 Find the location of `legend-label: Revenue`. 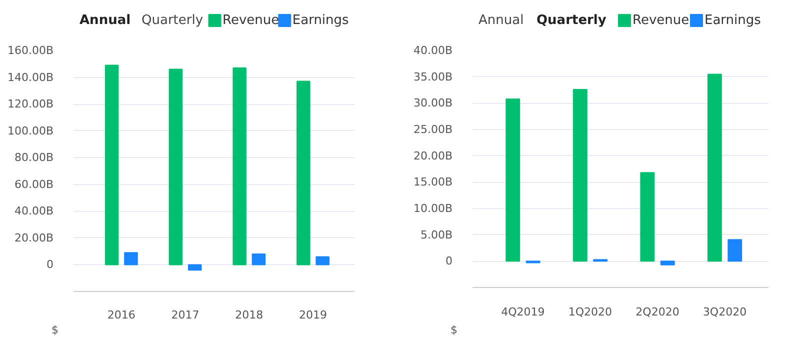

legend-label: Revenue is located at coordinates (661, 20).